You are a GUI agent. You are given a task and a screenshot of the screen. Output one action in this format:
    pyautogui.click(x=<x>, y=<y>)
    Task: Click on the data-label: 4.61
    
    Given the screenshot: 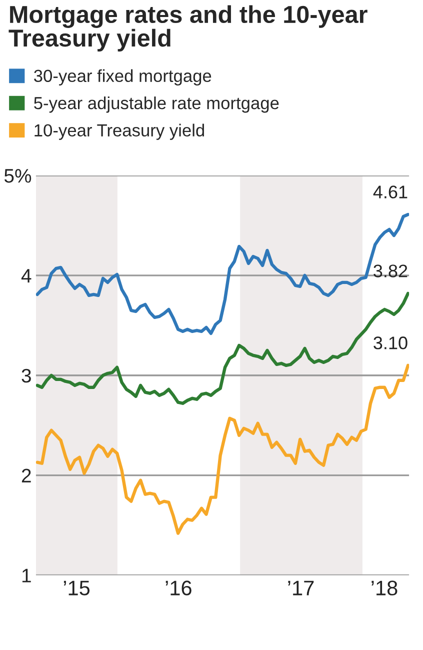 What is the action you would take?
    pyautogui.click(x=390, y=192)
    